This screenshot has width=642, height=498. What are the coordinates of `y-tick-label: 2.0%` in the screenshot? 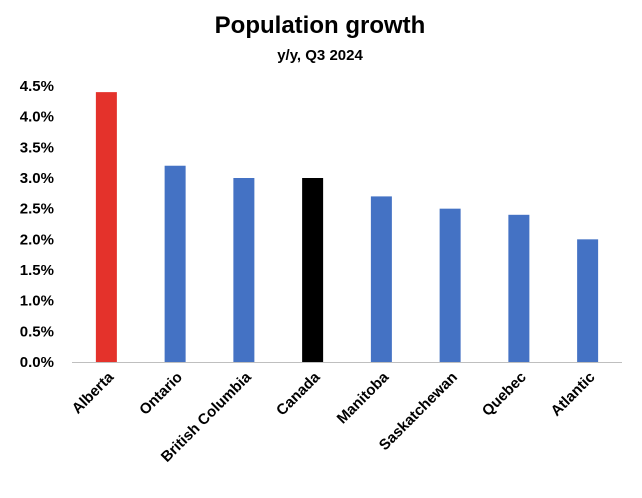 It's located at (37, 239).